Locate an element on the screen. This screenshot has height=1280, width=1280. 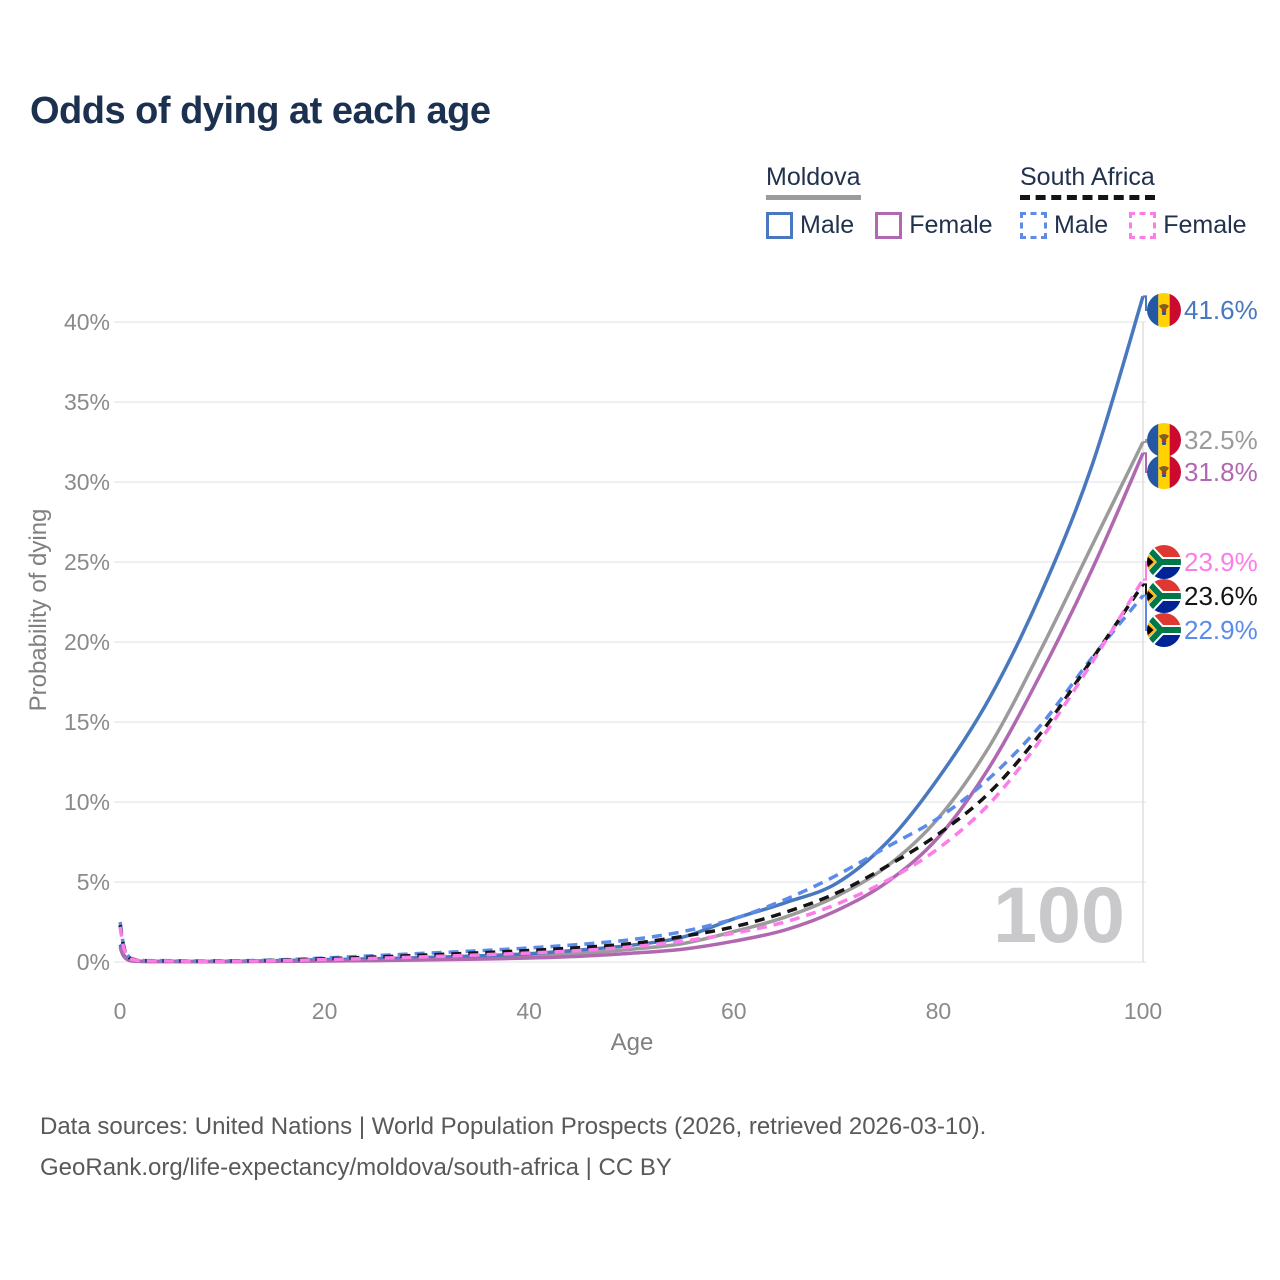
y-tick-label: 15% is located at coordinates (87, 722).